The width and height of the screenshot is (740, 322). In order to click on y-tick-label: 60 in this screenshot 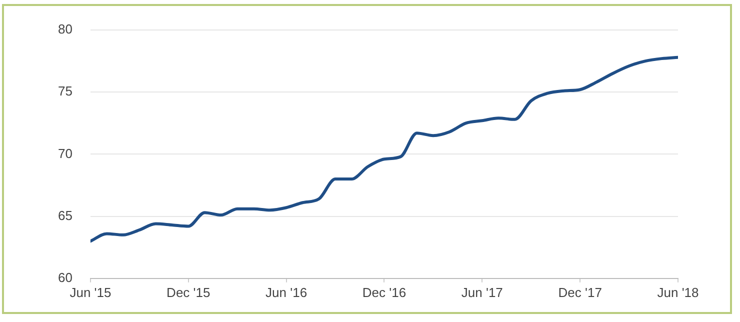, I will do `click(65, 277)`.